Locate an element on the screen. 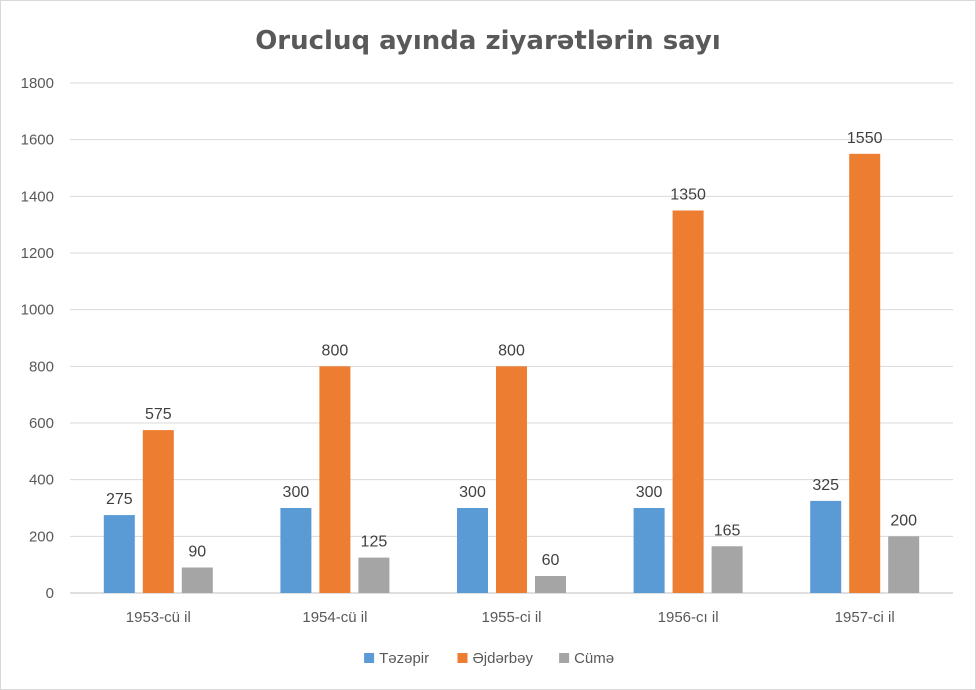  x-tick-label: 1957-ci il is located at coordinates (865, 617).